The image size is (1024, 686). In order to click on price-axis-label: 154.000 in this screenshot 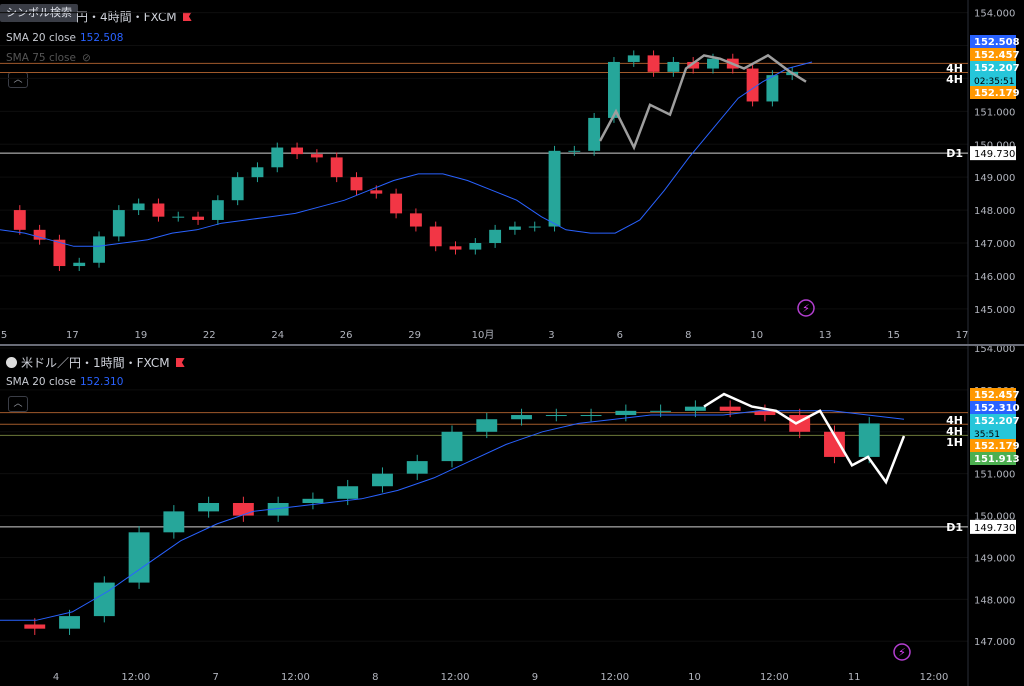, I will do `click(994, 14)`.